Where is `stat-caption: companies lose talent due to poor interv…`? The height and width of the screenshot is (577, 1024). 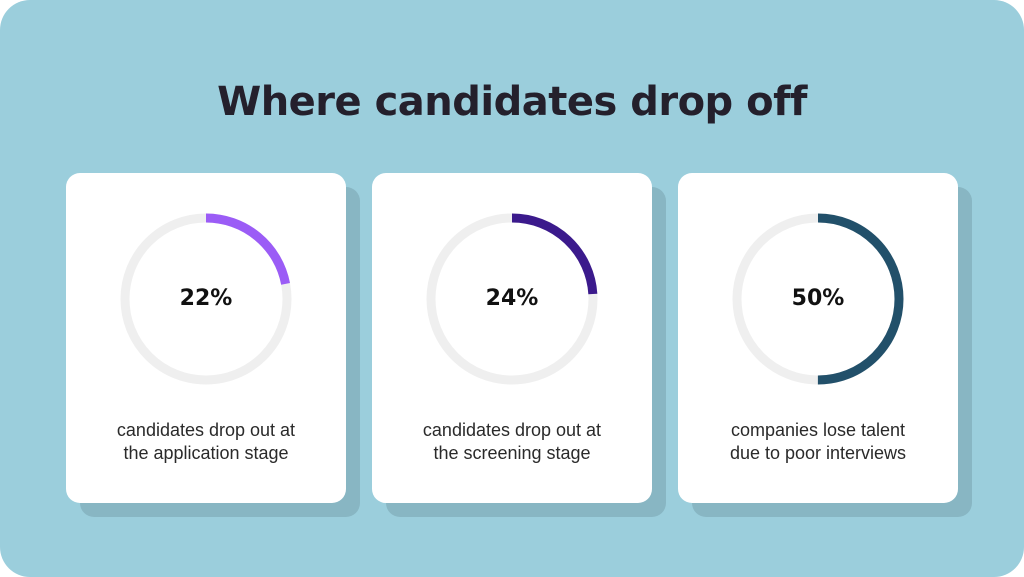 stat-caption: companies lose talent due to poor interv… is located at coordinates (818, 442).